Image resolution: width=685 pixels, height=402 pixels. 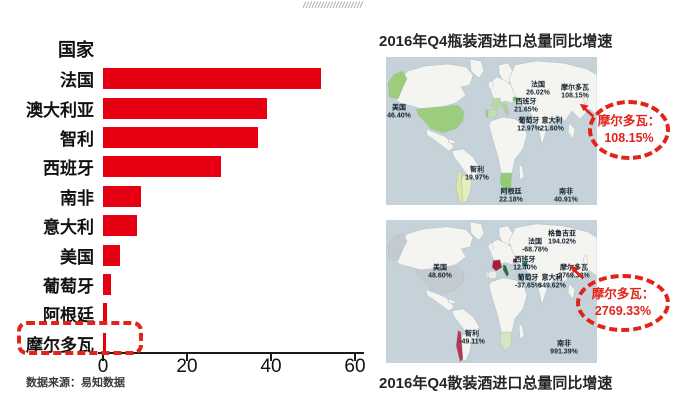 I want to click on map-country-label: 南非 991.39%, so click(x=564, y=349).